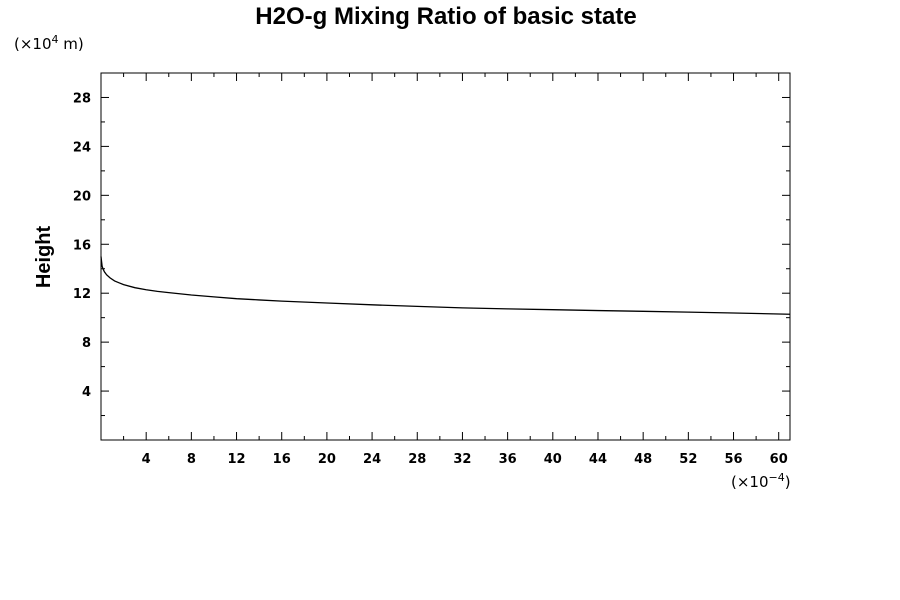  I want to click on y-tick-label: 20, so click(82, 196).